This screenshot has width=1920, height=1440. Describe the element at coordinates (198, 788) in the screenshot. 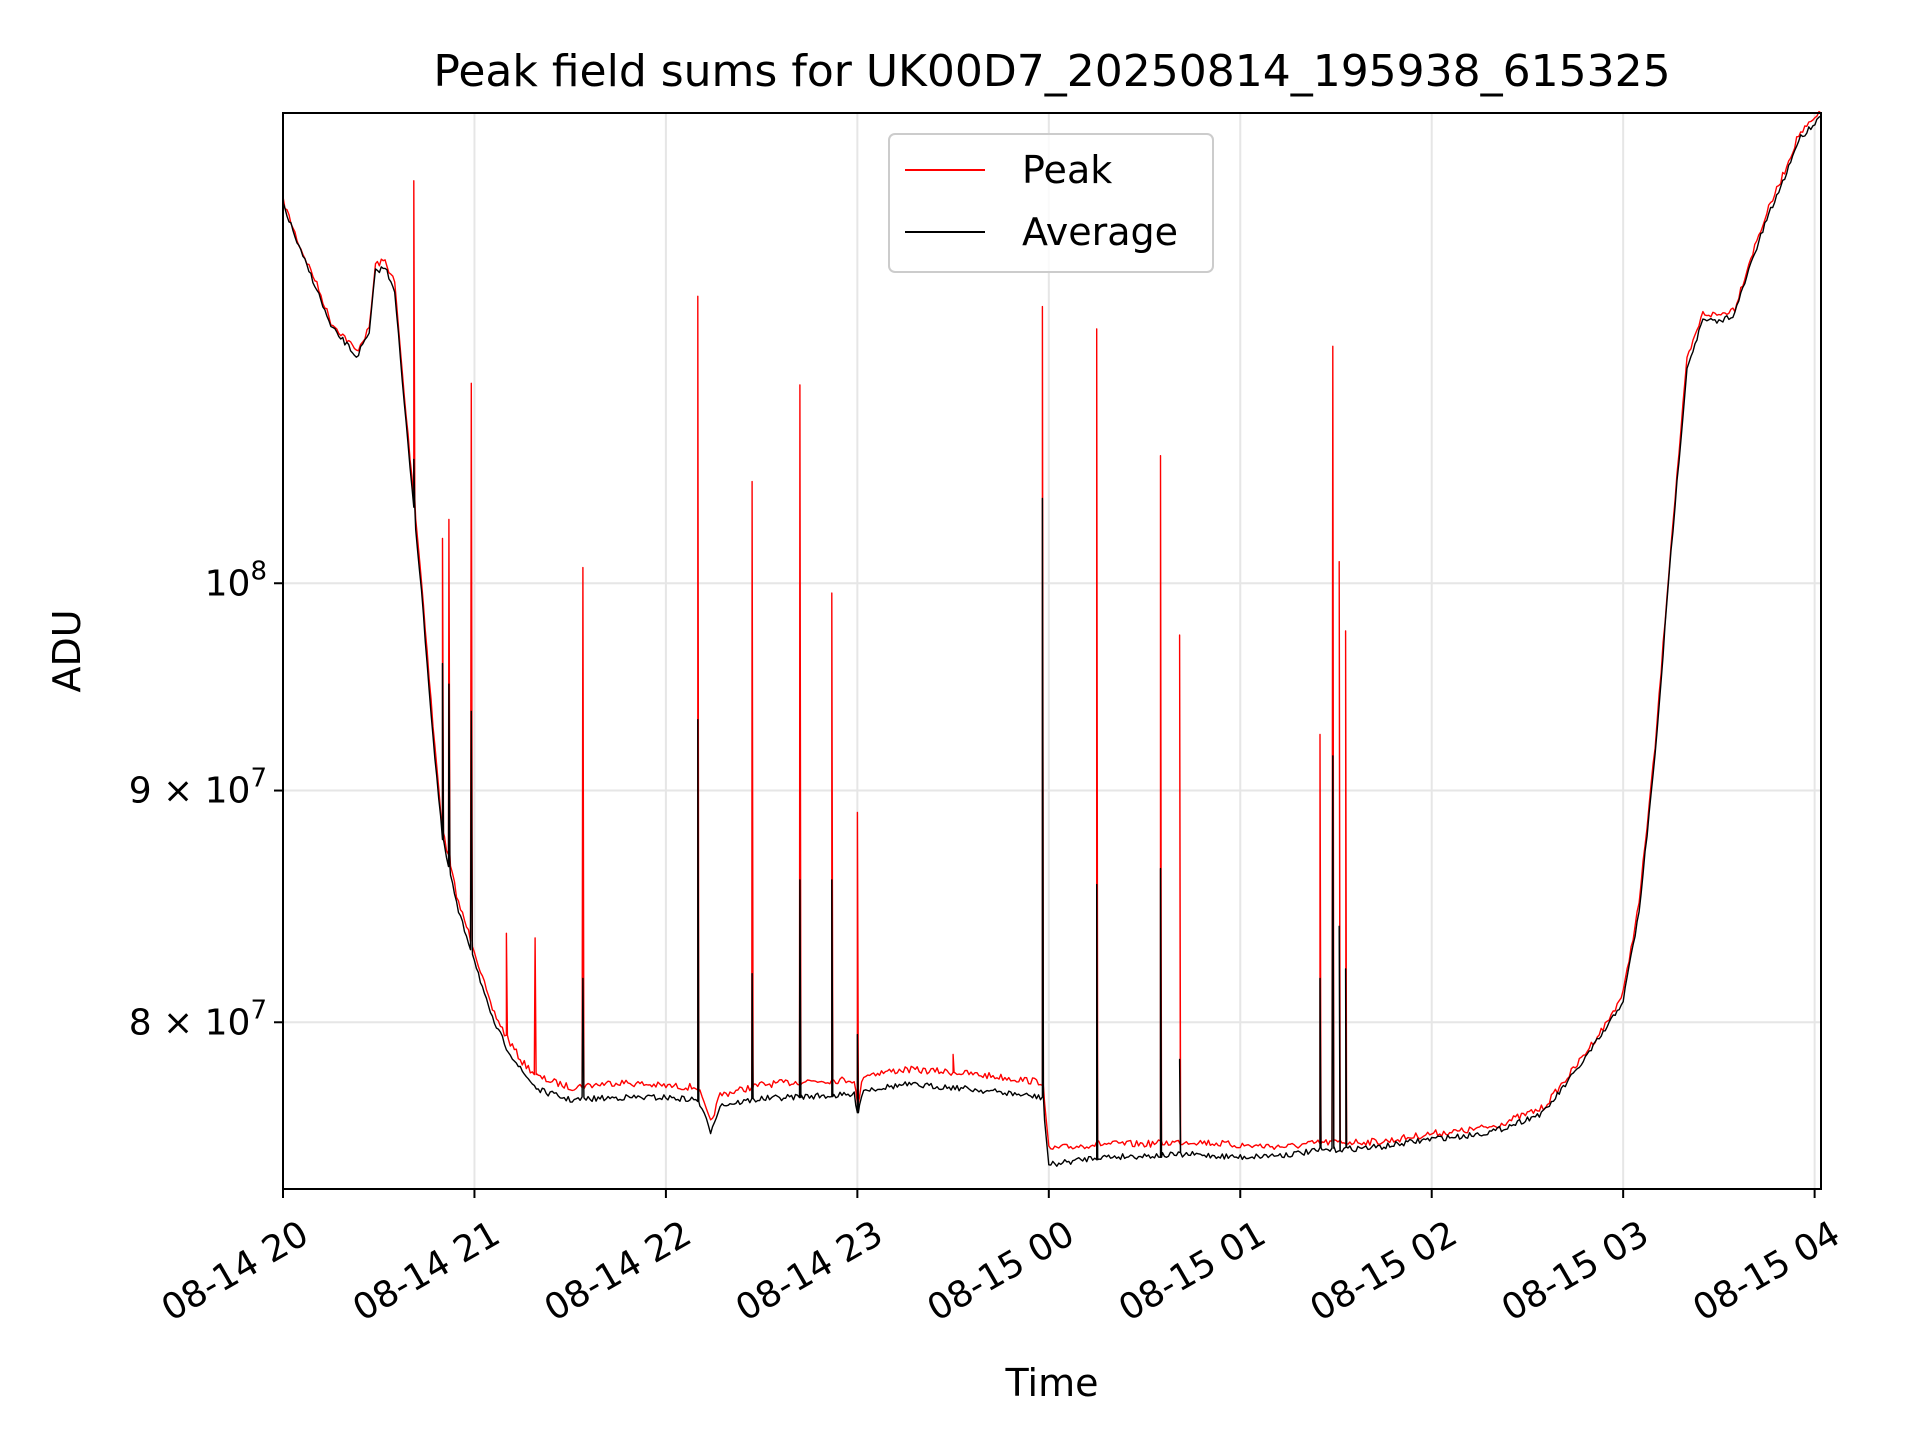

I see `y-tick-label: 9 × 107` at that location.